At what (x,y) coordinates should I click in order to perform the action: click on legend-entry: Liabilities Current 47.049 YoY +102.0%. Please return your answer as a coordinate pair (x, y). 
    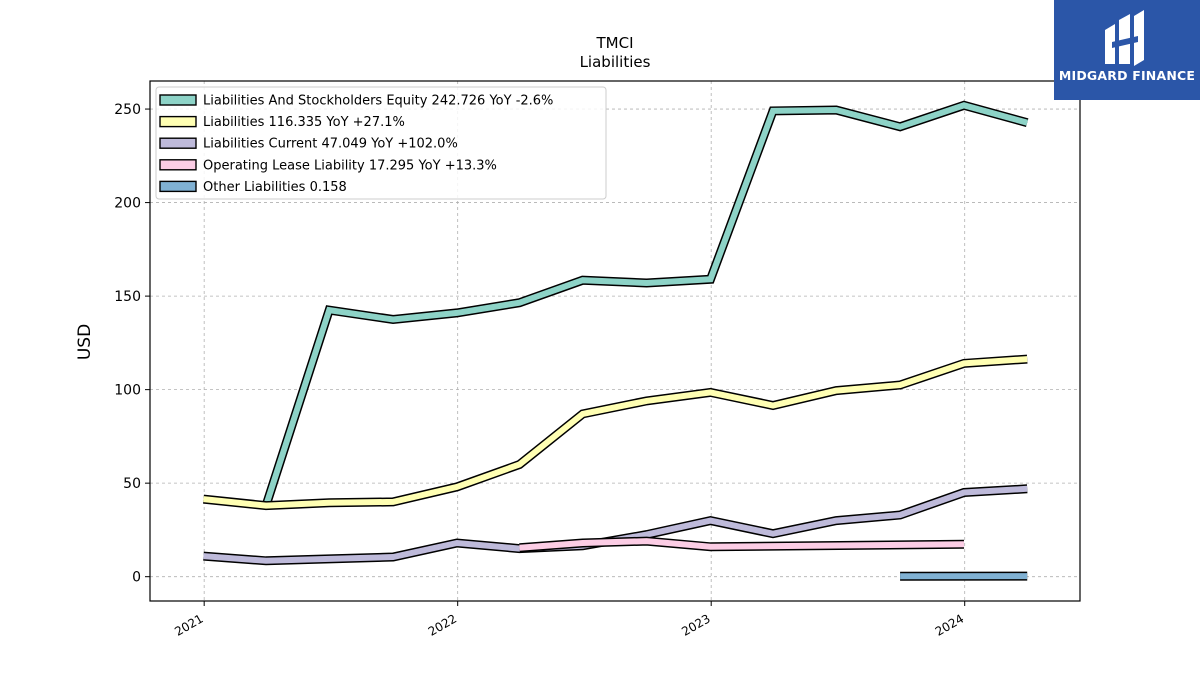
    Looking at the image, I should click on (308, 144).